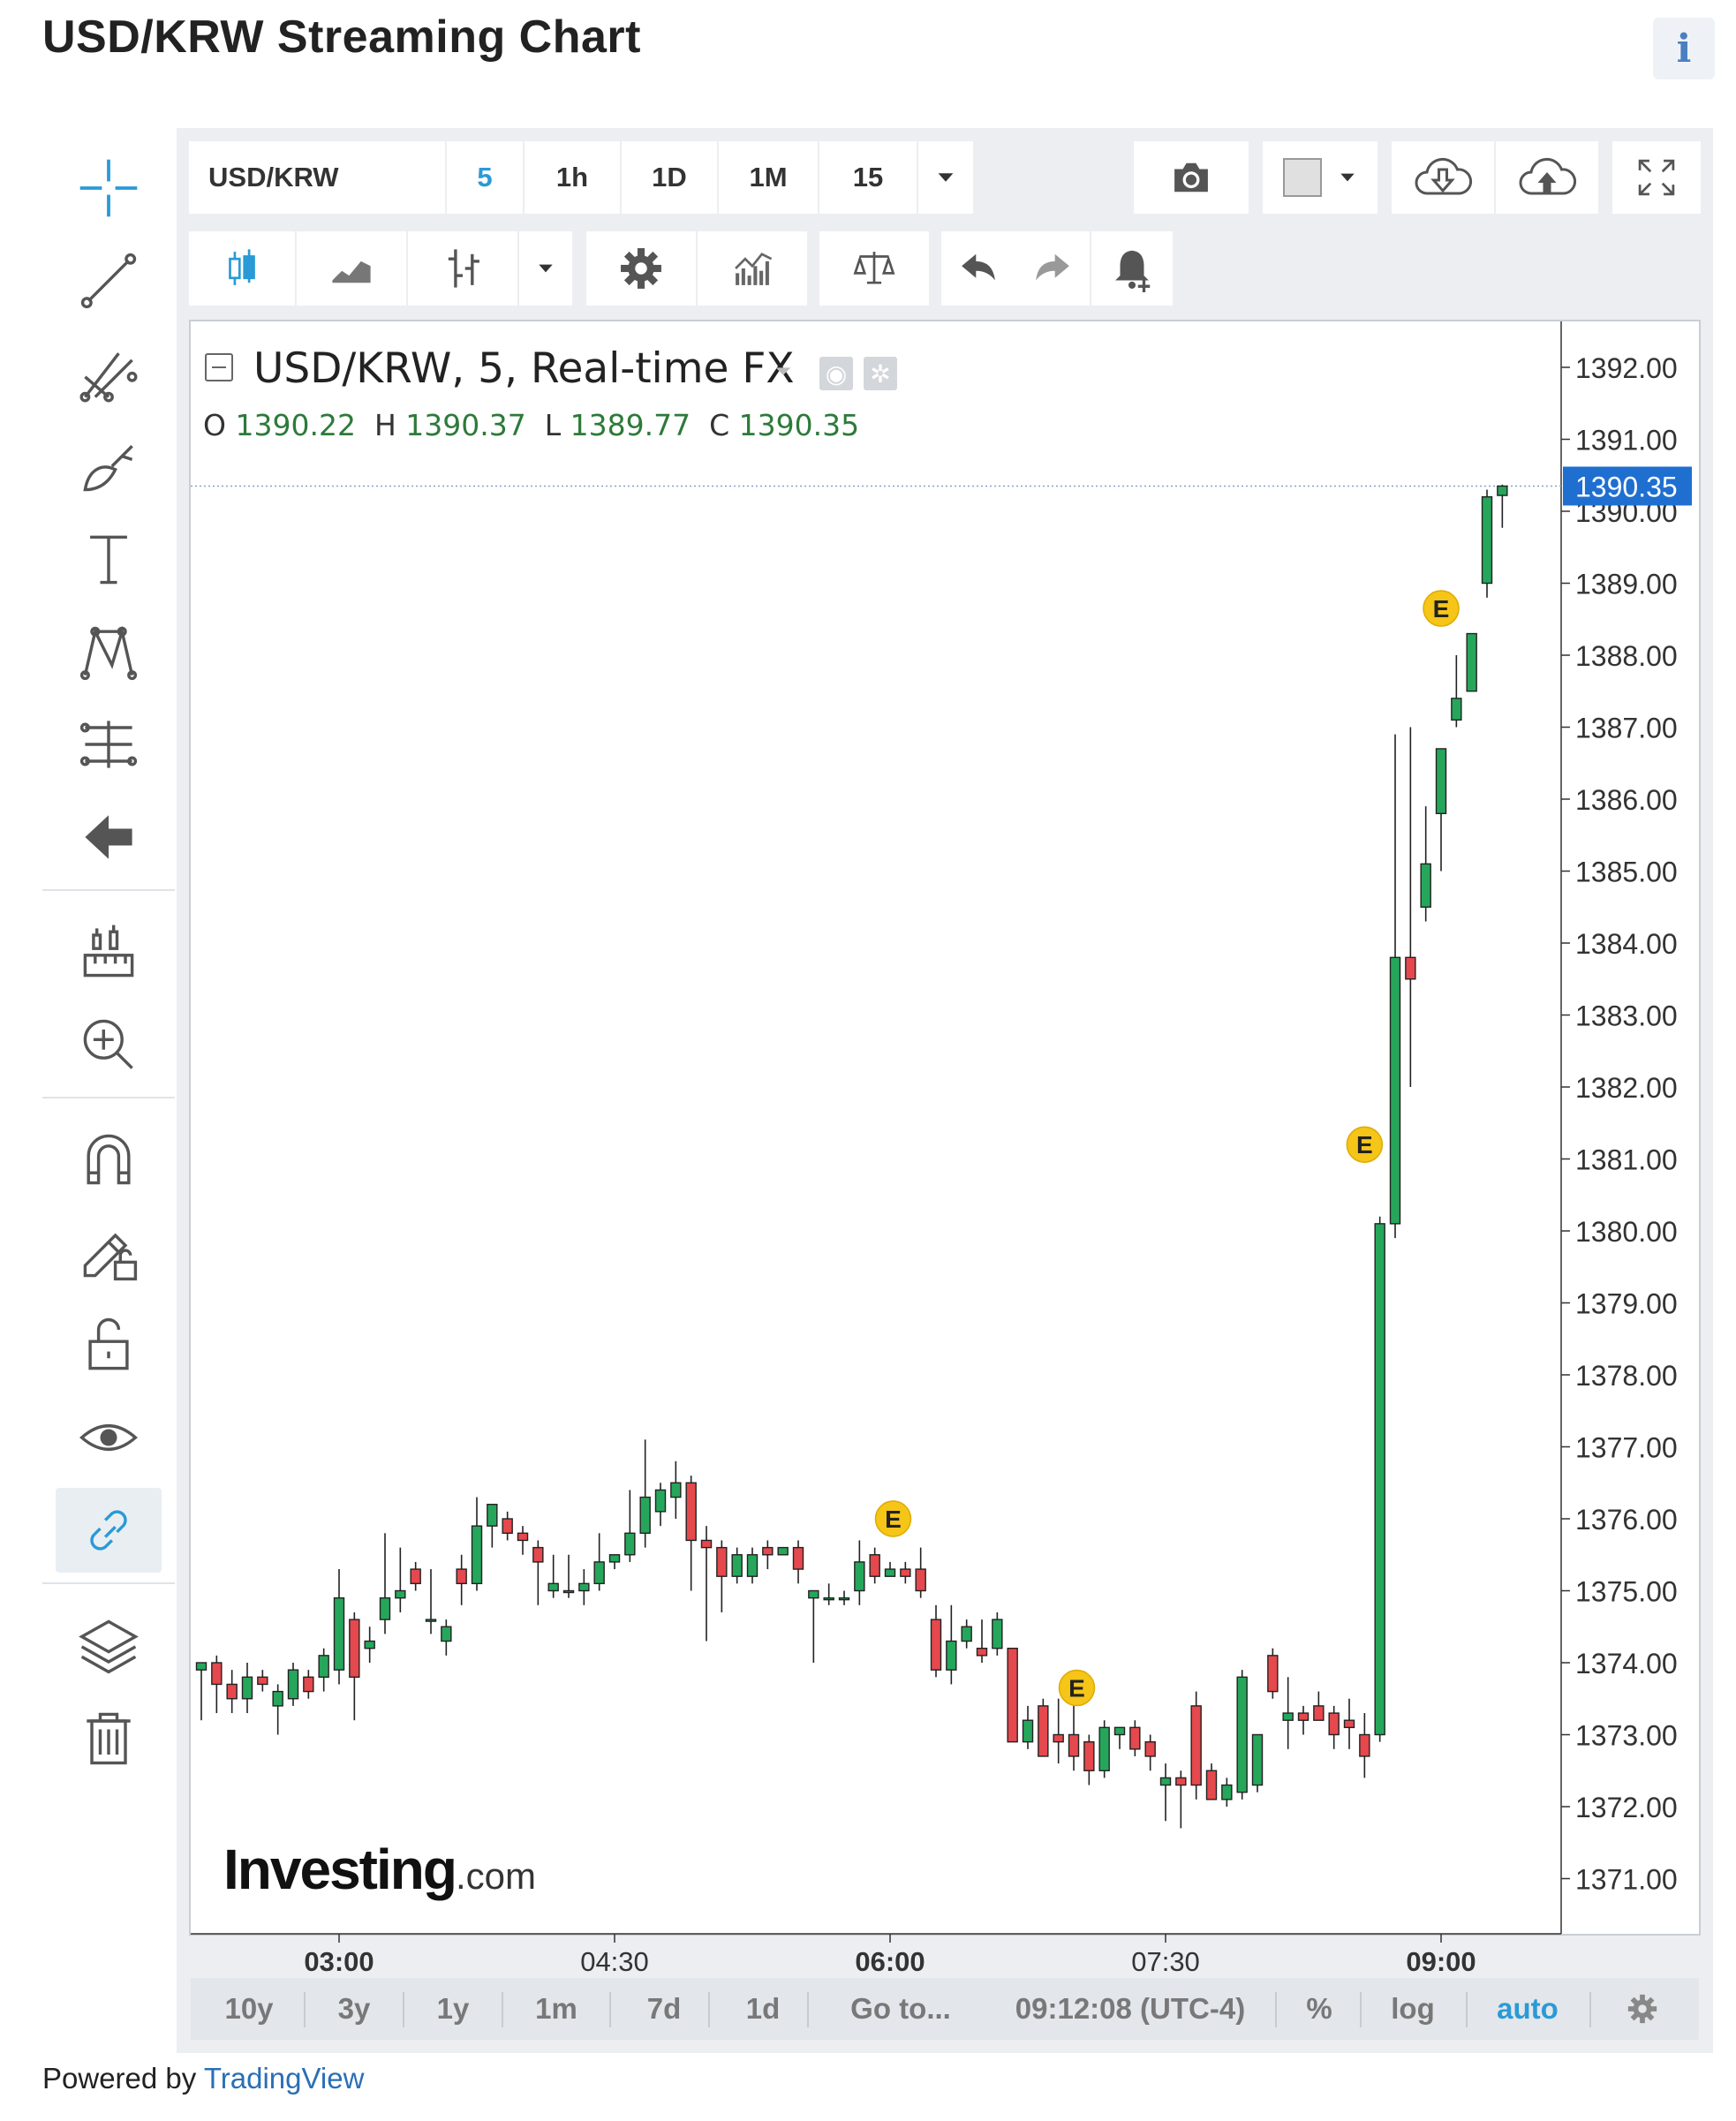 The width and height of the screenshot is (1736, 2121). I want to click on load-chart-button, so click(1443, 178).